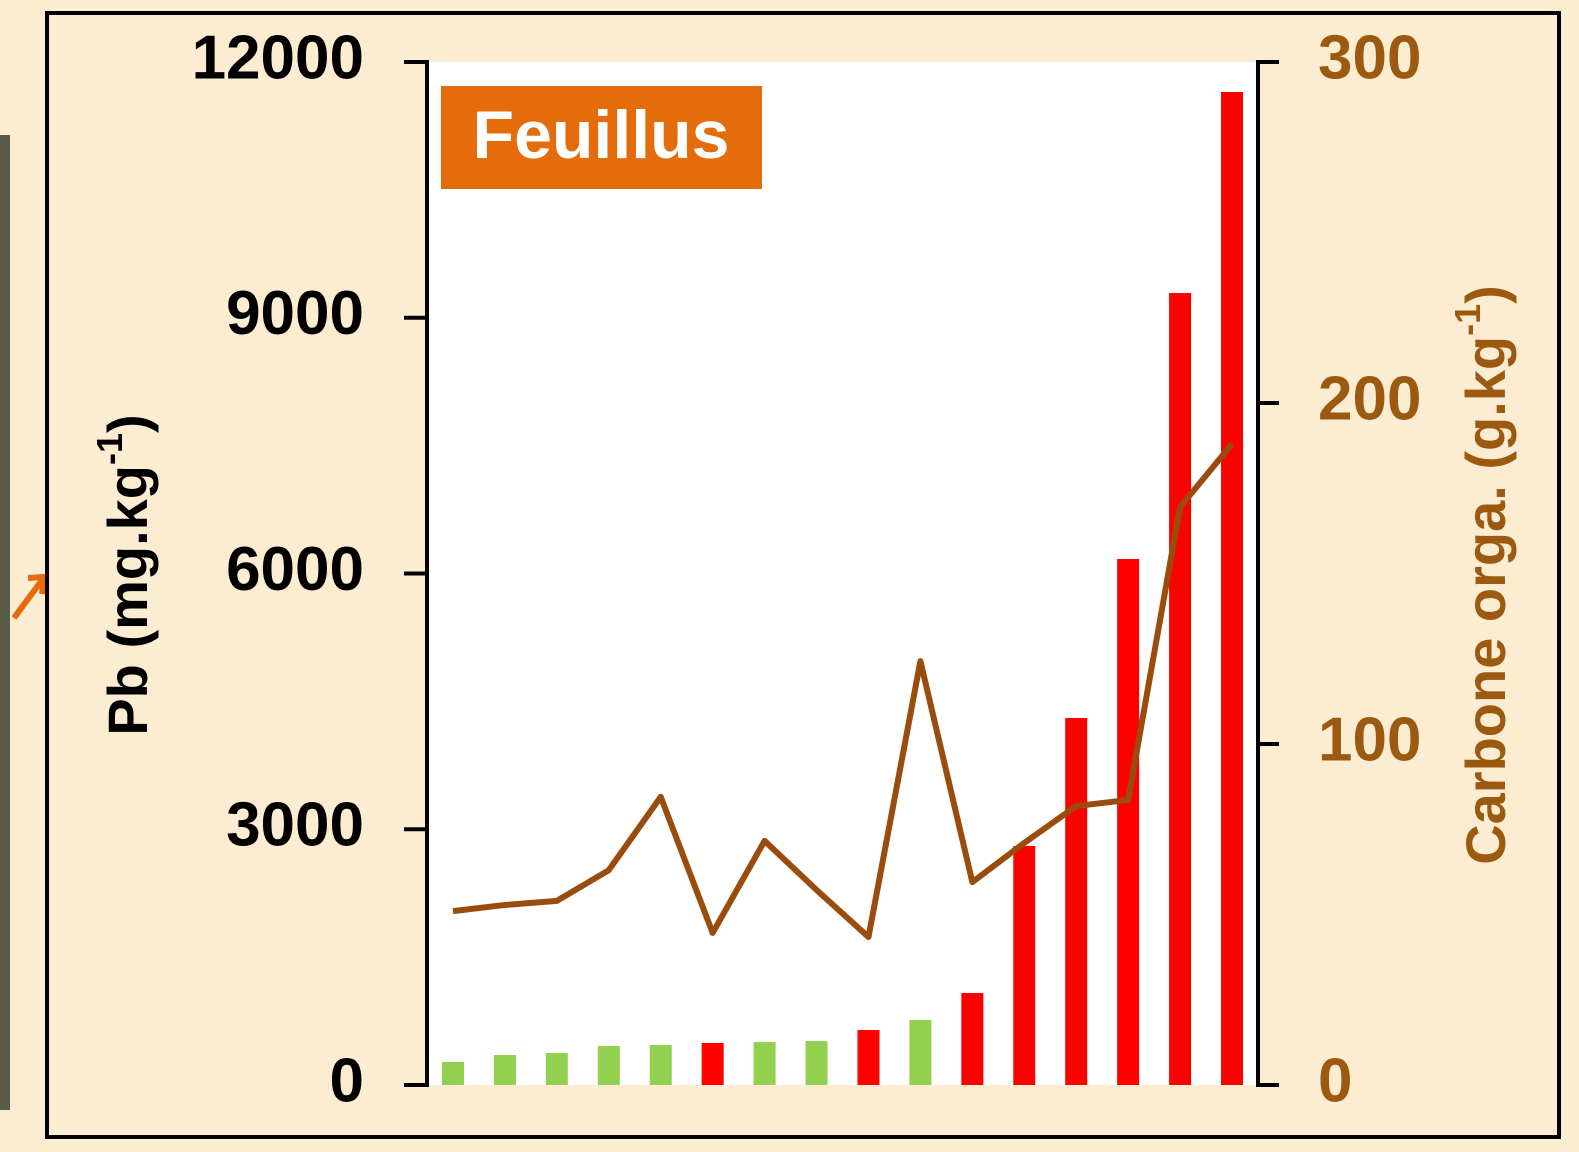 The height and width of the screenshot is (1152, 1579). I want to click on y2-axis-title: Carbone orga. (g.kg-1), so click(1482, 575).